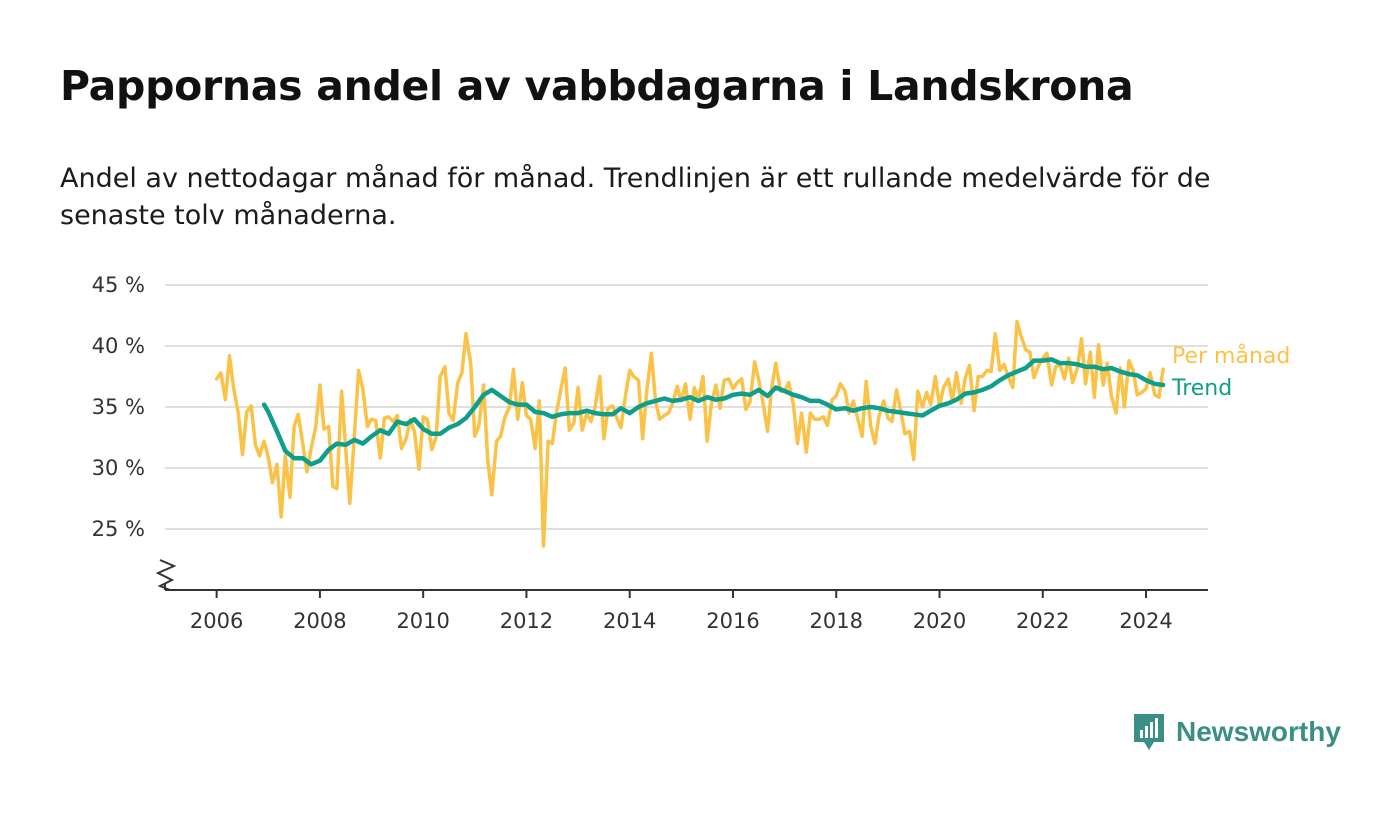 The height and width of the screenshot is (813, 1400). What do you see at coordinates (681, 575) in the screenshot?
I see `x-axis` at bounding box center [681, 575].